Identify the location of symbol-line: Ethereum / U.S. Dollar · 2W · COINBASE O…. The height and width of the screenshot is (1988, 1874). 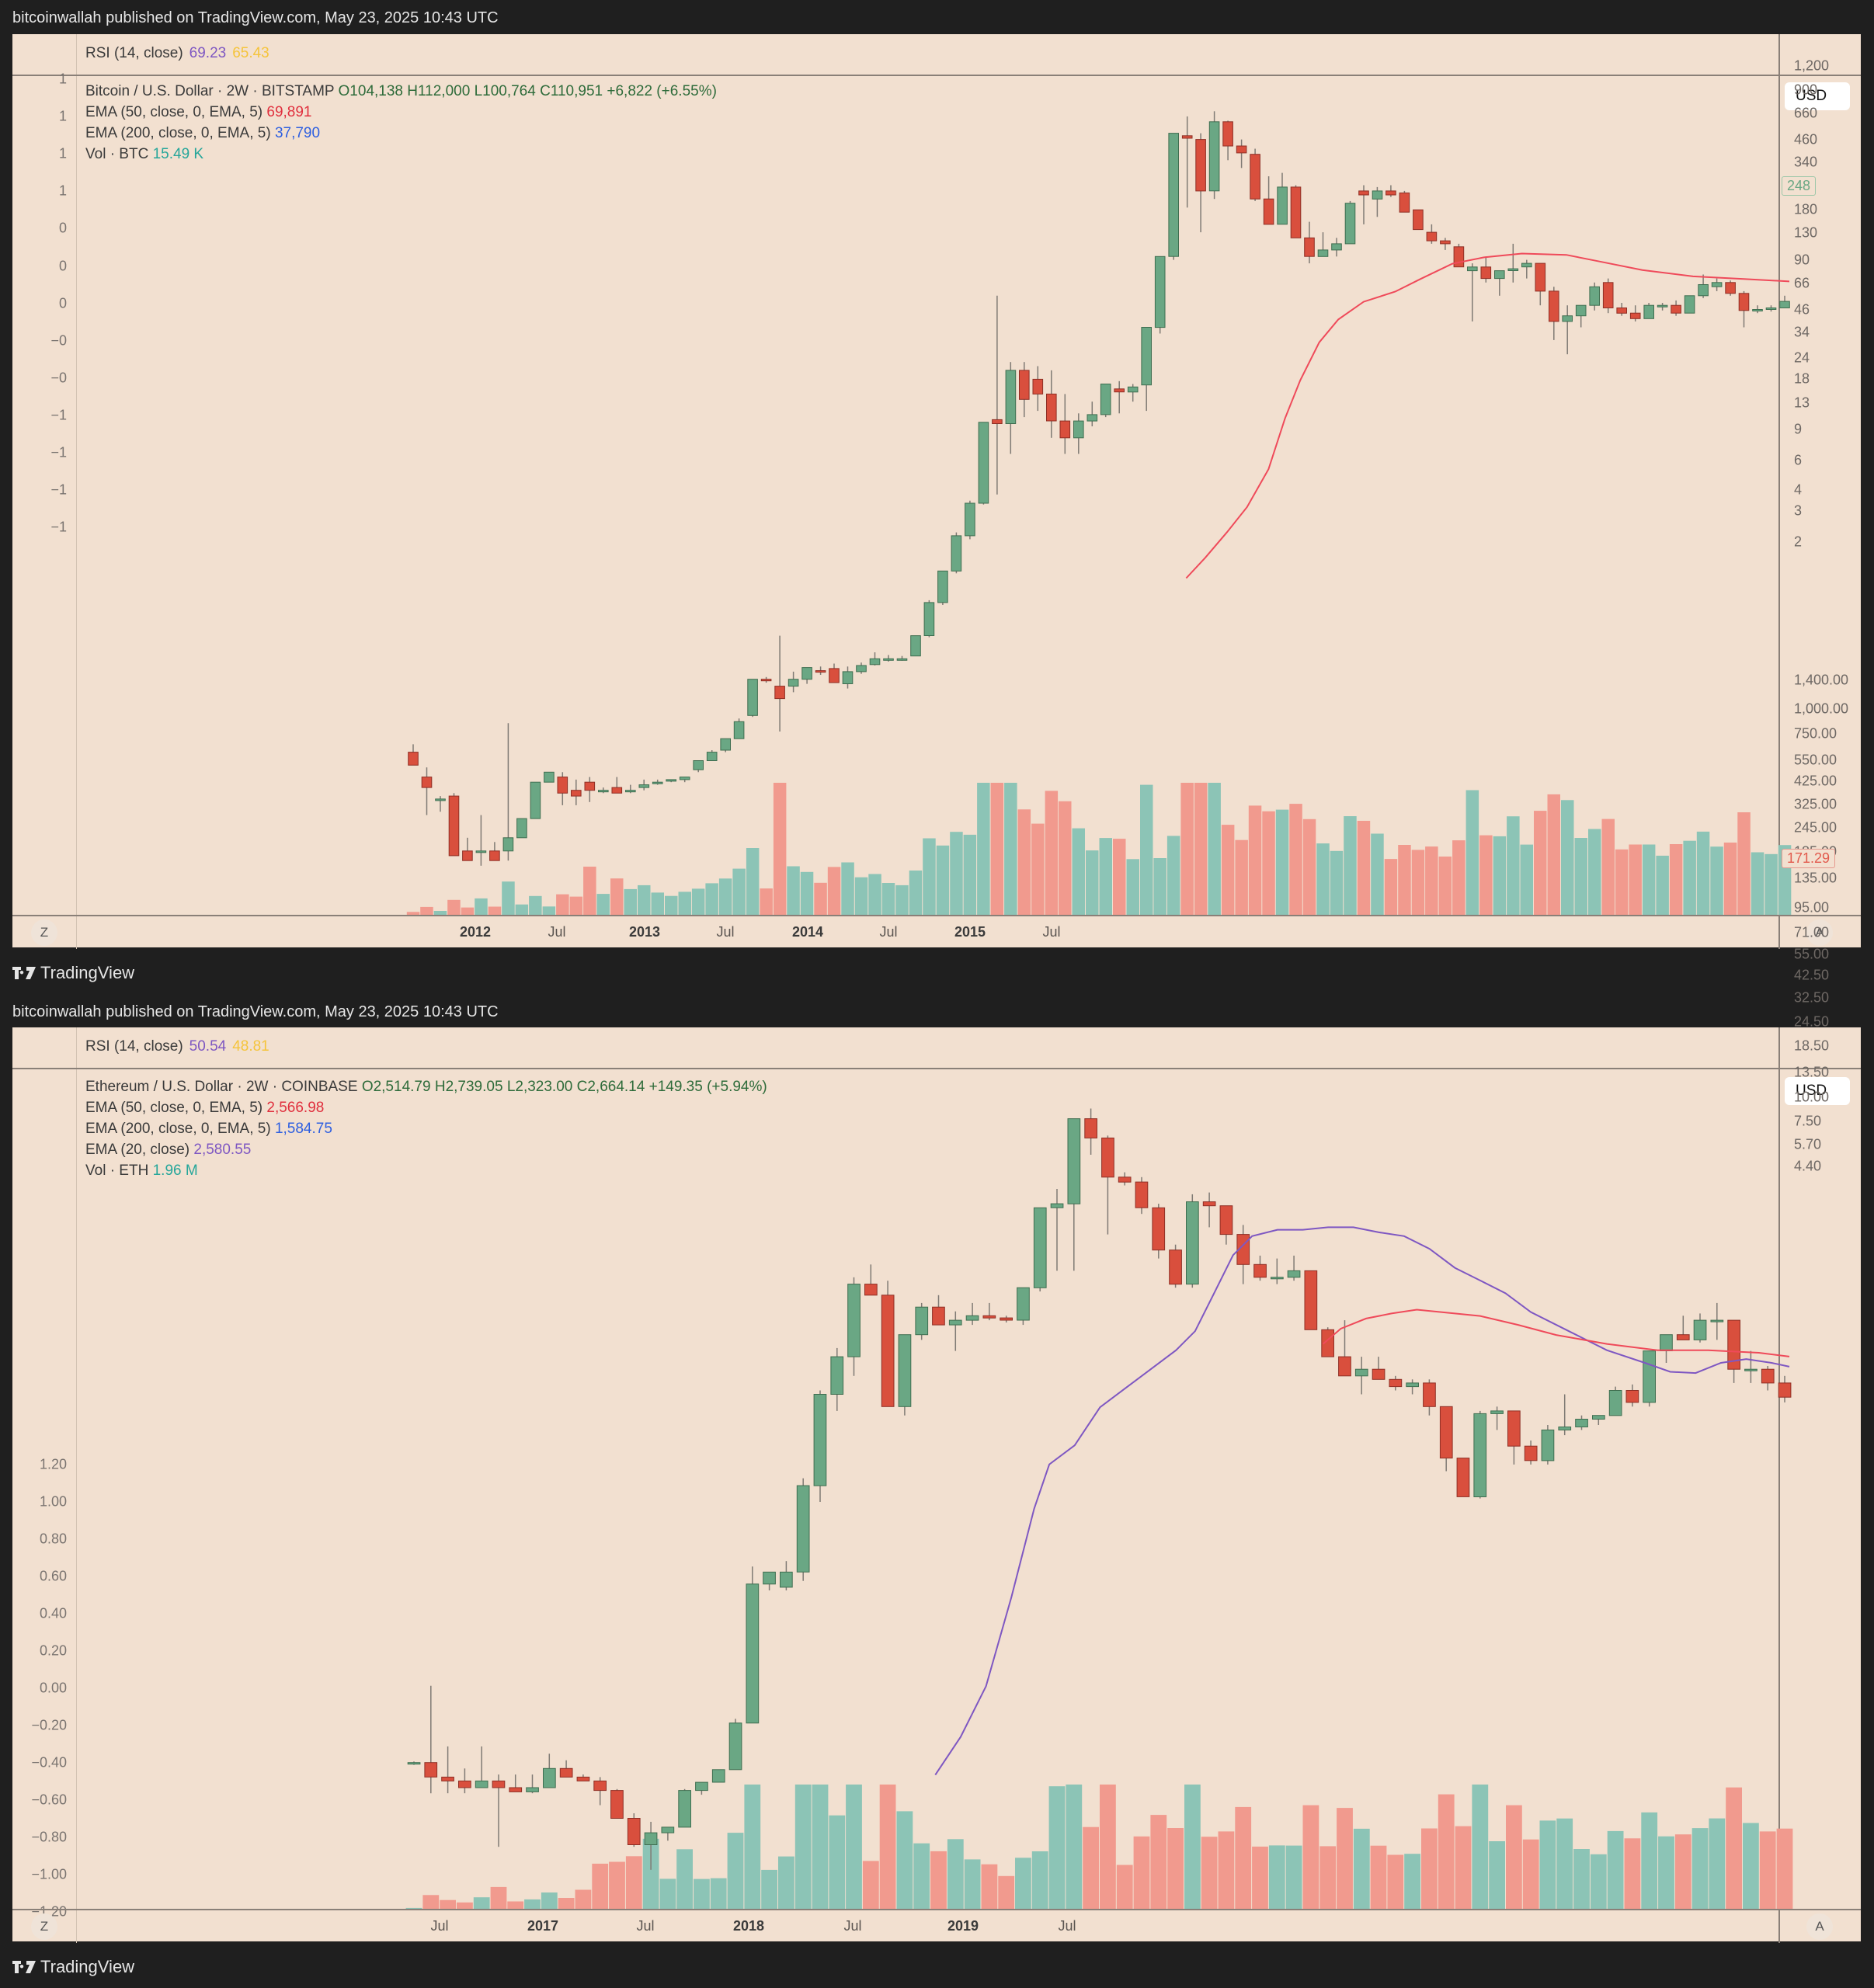
(426, 1087).